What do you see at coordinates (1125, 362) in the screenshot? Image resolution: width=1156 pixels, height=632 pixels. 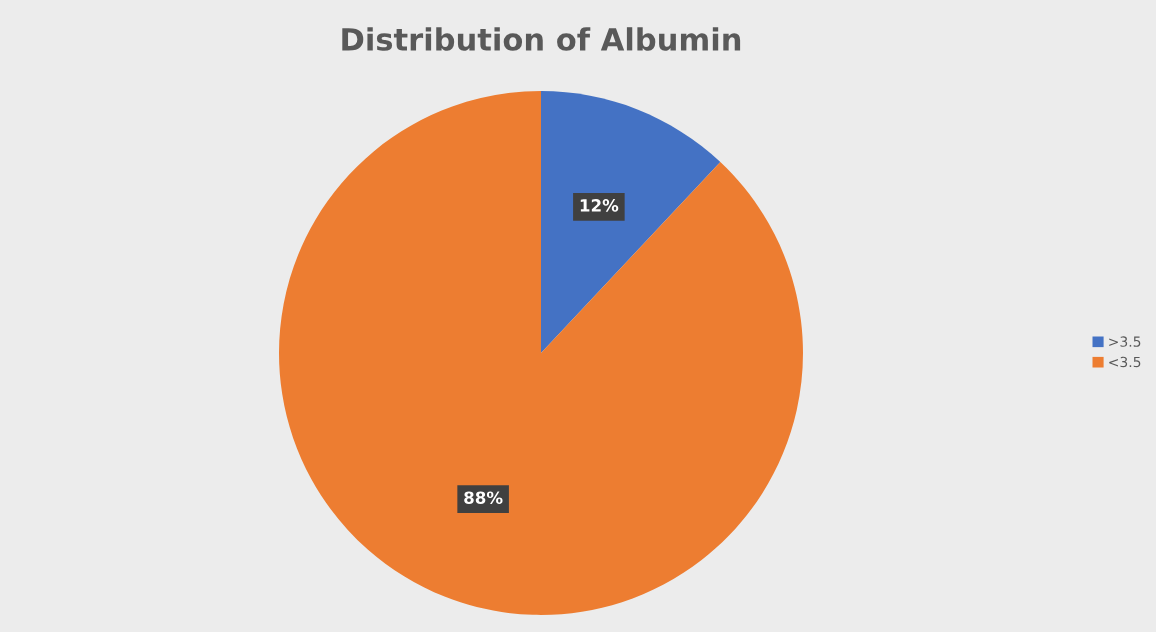 I see `legend-label: <3.5` at bounding box center [1125, 362].